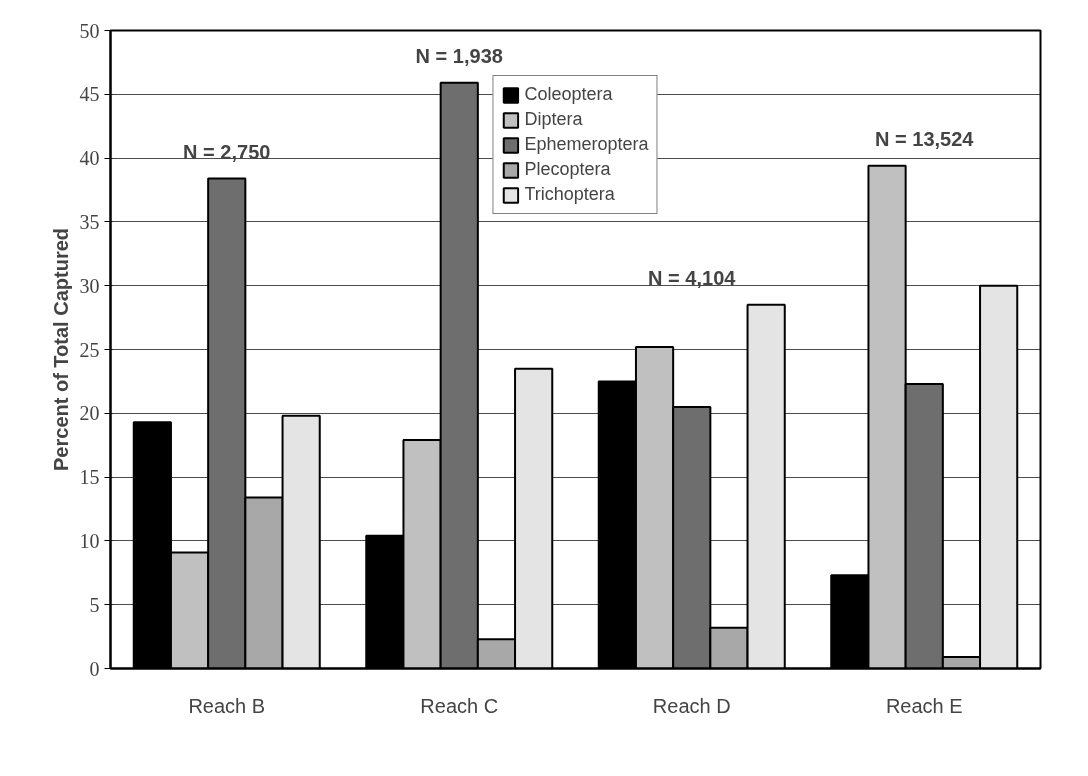 The height and width of the screenshot is (776, 1088). Describe the element at coordinates (94, 668) in the screenshot. I see `y-tick-label: 0` at that location.